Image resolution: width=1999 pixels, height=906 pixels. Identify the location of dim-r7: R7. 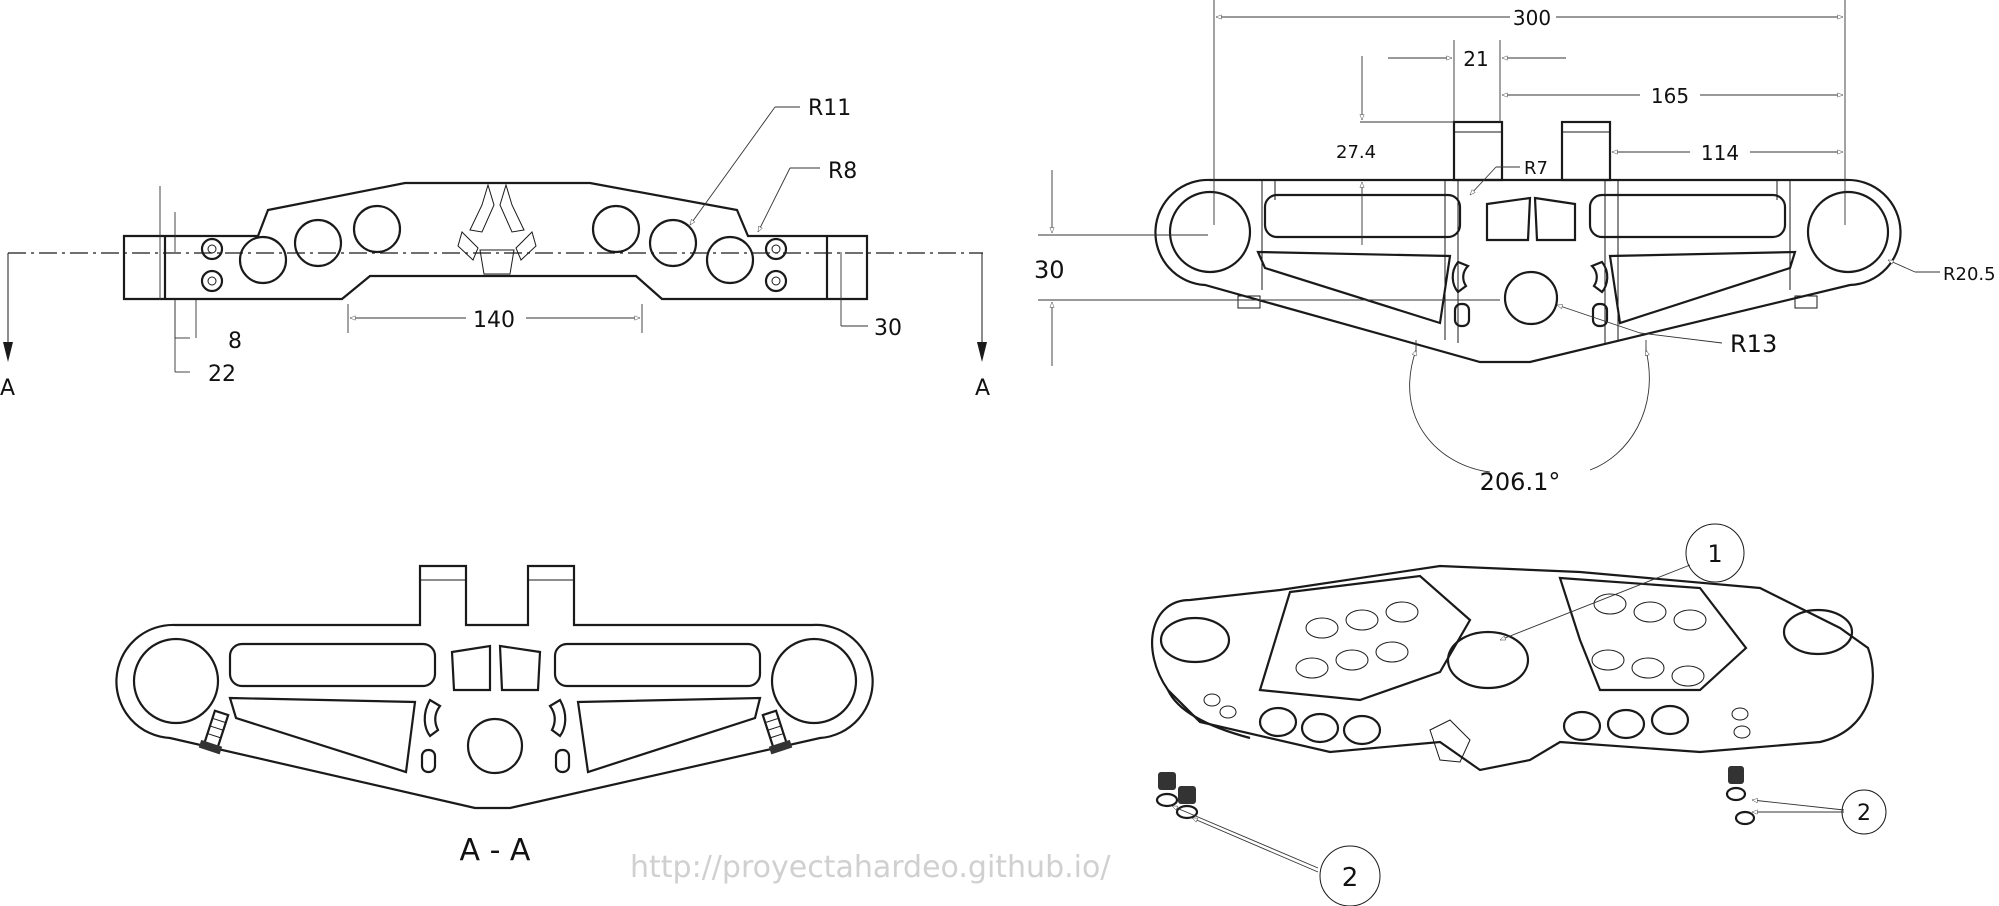
(1536, 168).